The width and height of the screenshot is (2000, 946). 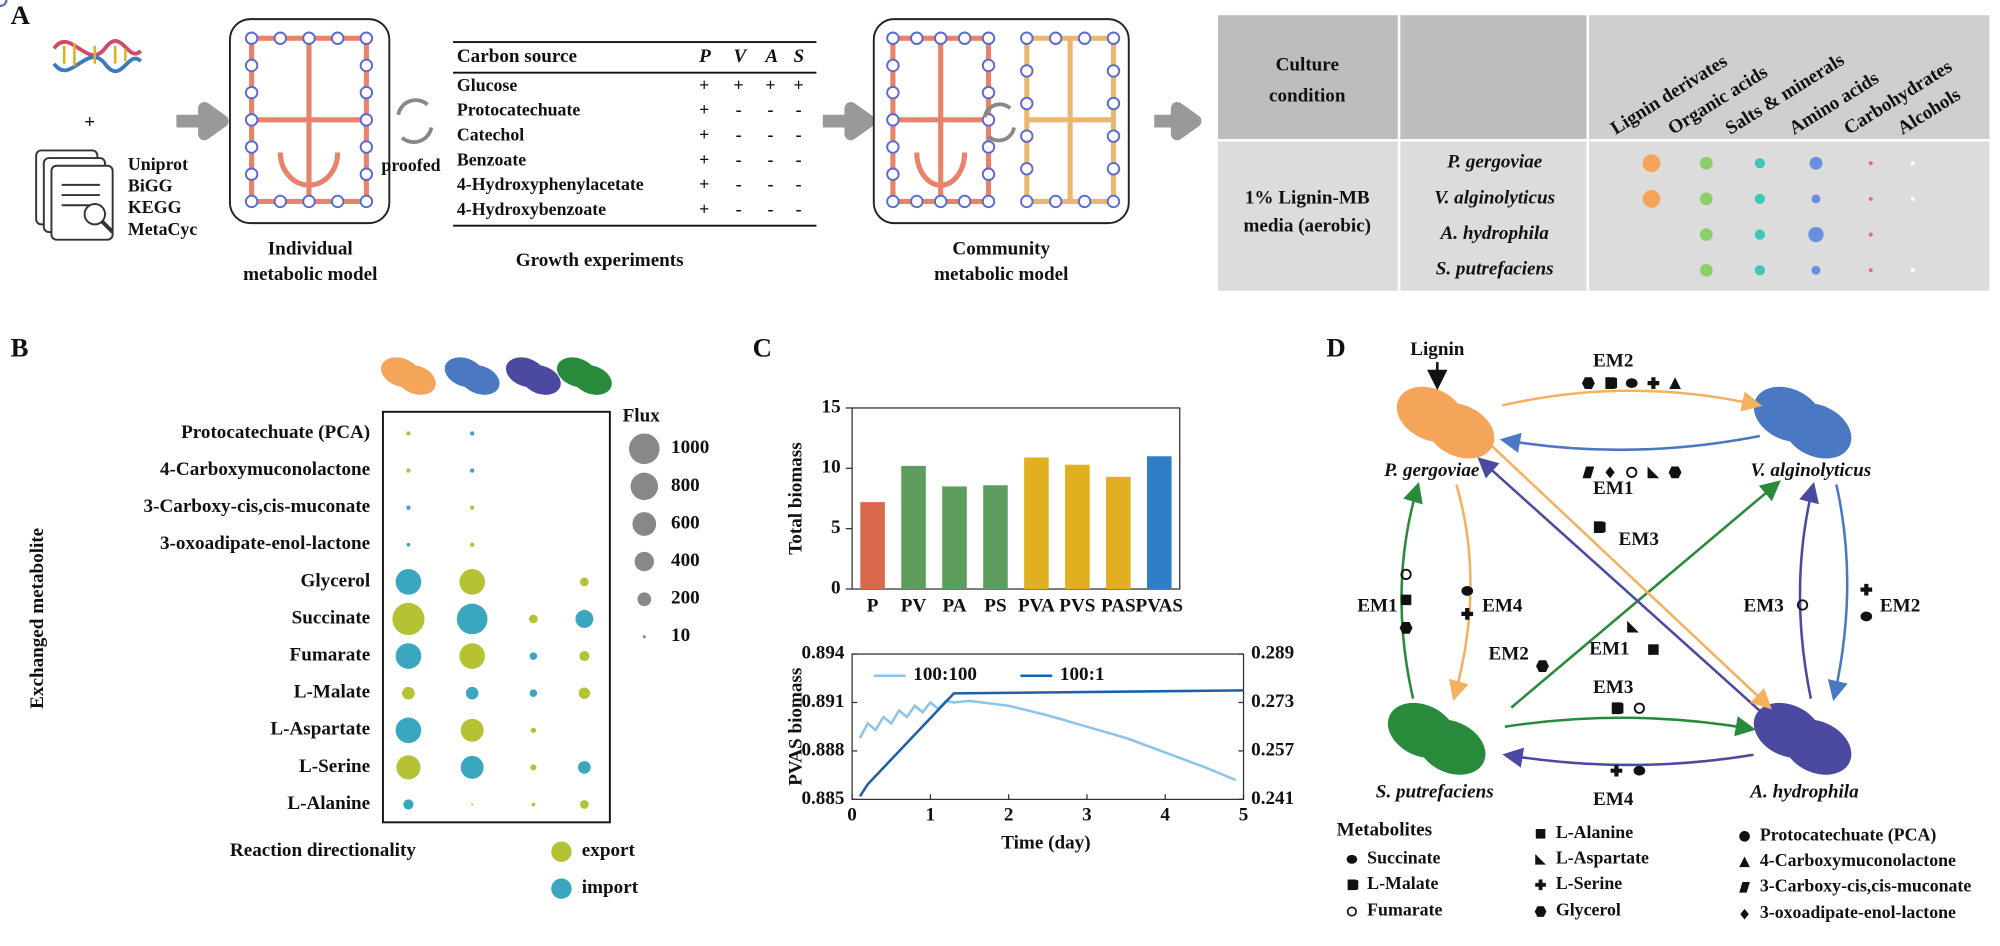 I want to click on input-label: Lignin, so click(x=1437, y=349).